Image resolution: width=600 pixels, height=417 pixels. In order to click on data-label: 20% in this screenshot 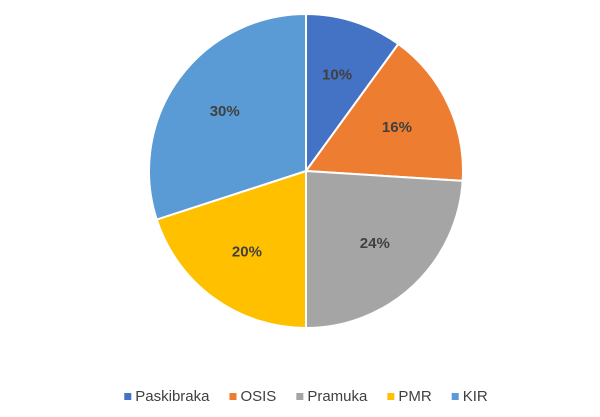, I will do `click(247, 251)`.